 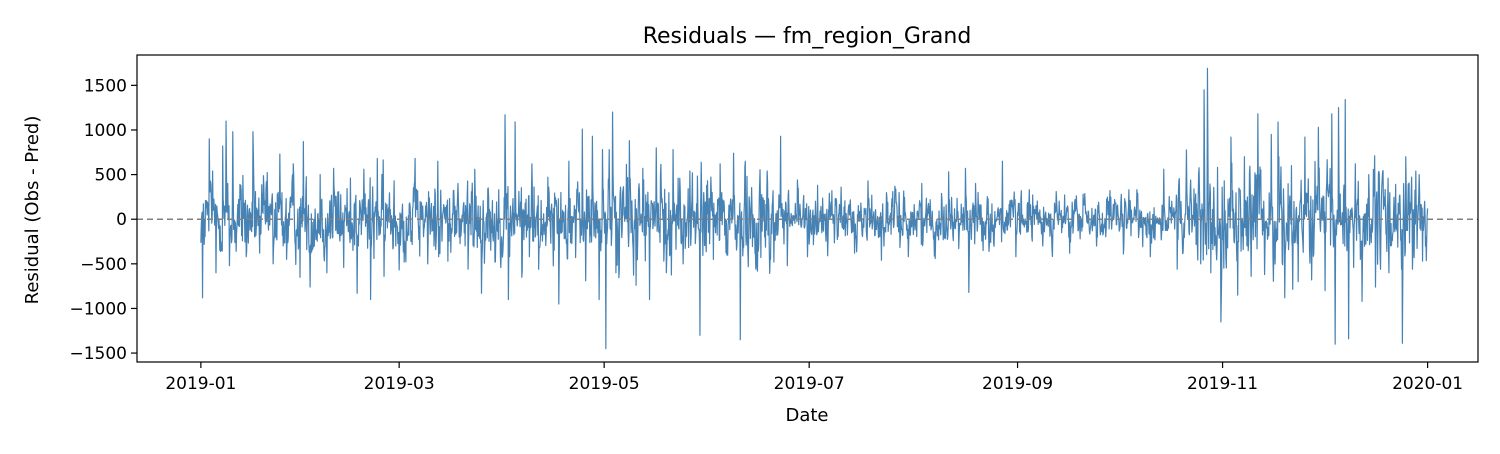 I want to click on x-tick-label: 2019-05, so click(x=604, y=384).